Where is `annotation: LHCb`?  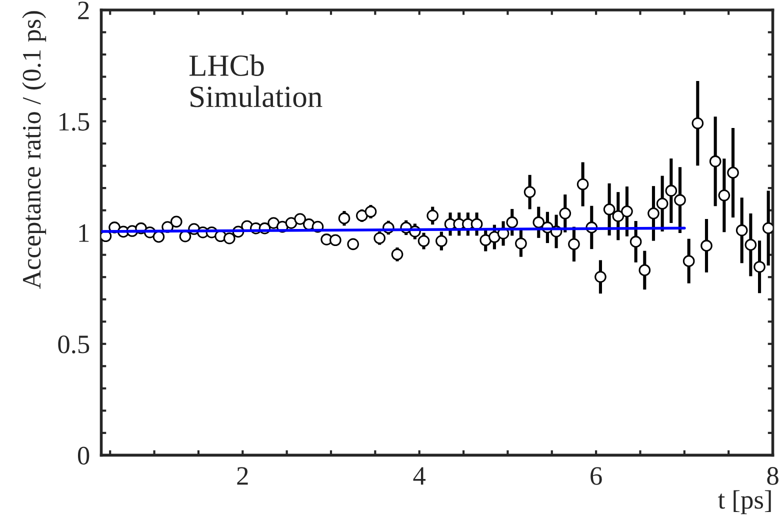
annotation: LHCb is located at coordinates (226, 65).